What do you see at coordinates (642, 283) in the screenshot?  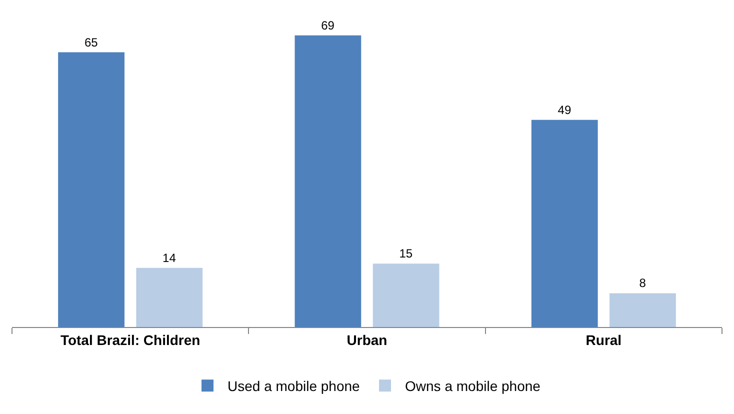 I see `data-label: 8` at bounding box center [642, 283].